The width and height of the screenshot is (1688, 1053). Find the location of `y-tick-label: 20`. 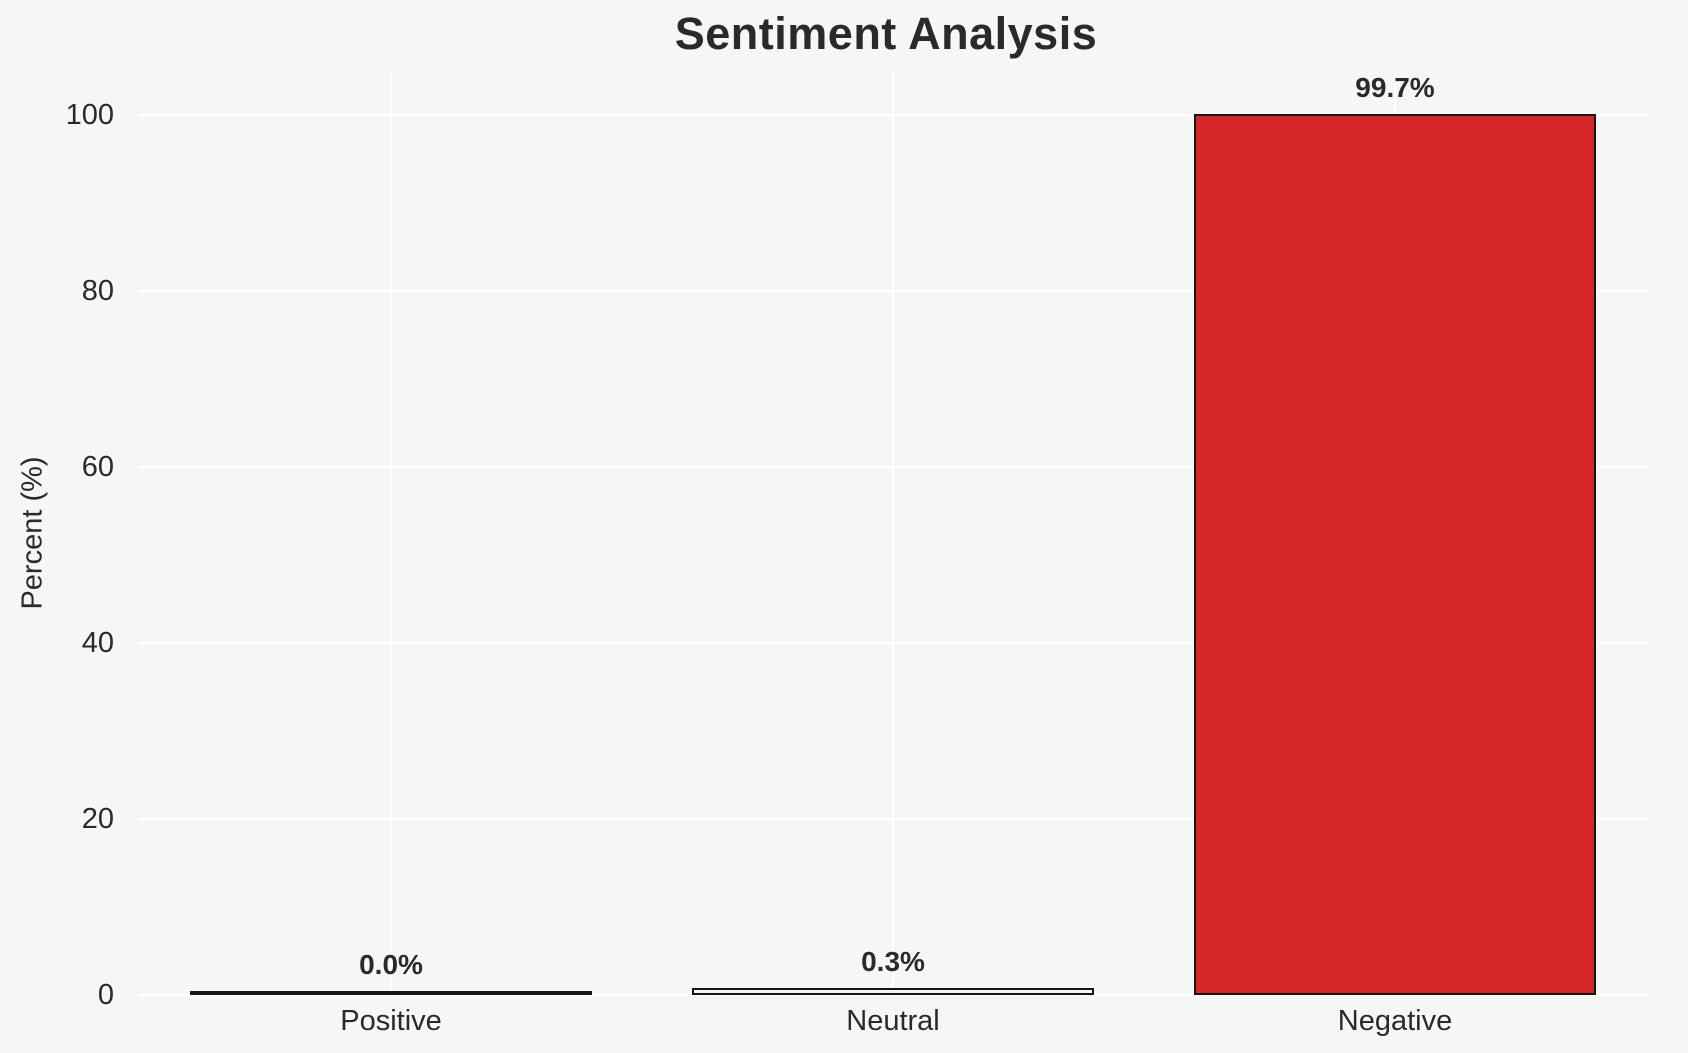

y-tick-label: 20 is located at coordinates (97, 819).